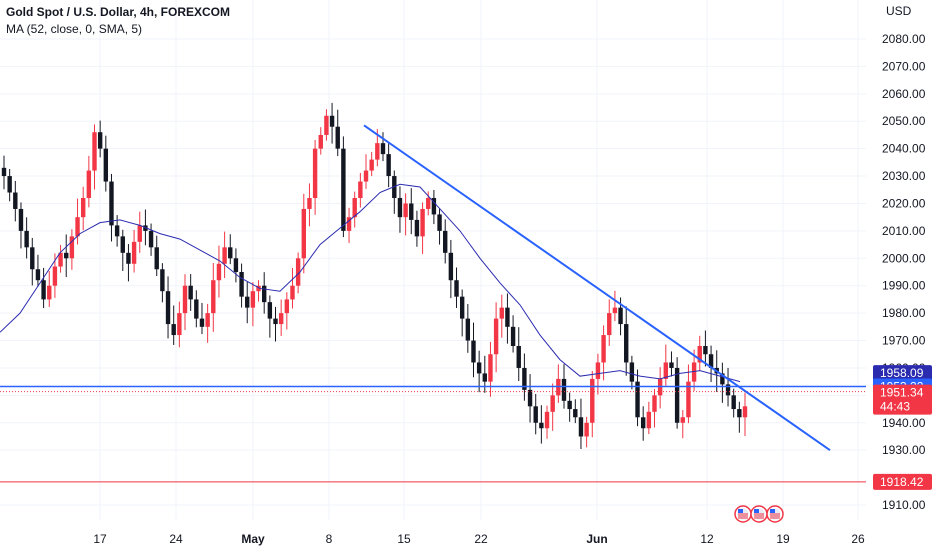 This screenshot has height=550, width=932. I want to click on price-tick-label: 2050.00, so click(904, 121).